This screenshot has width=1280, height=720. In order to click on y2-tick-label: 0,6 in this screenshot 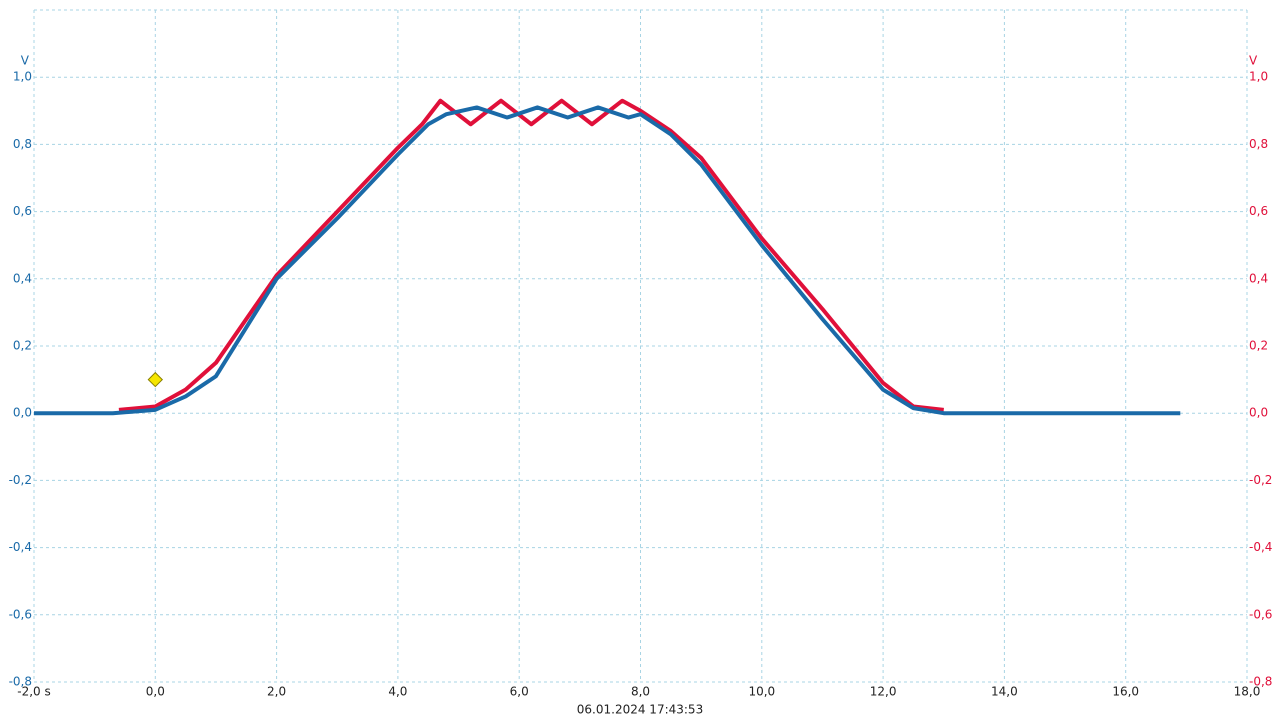, I will do `click(1258, 211)`.